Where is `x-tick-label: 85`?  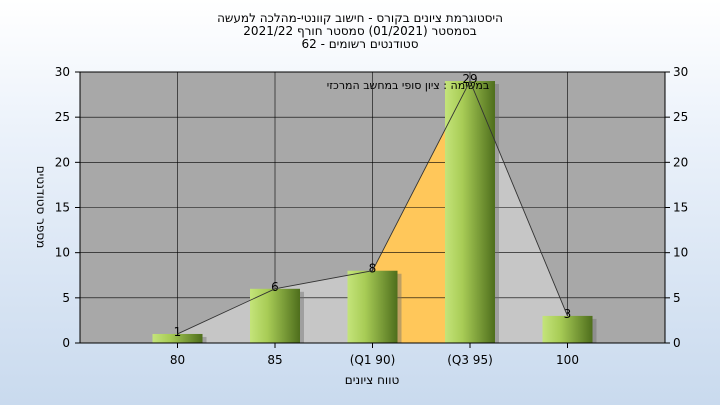
x-tick-label: 85 is located at coordinates (274, 360).